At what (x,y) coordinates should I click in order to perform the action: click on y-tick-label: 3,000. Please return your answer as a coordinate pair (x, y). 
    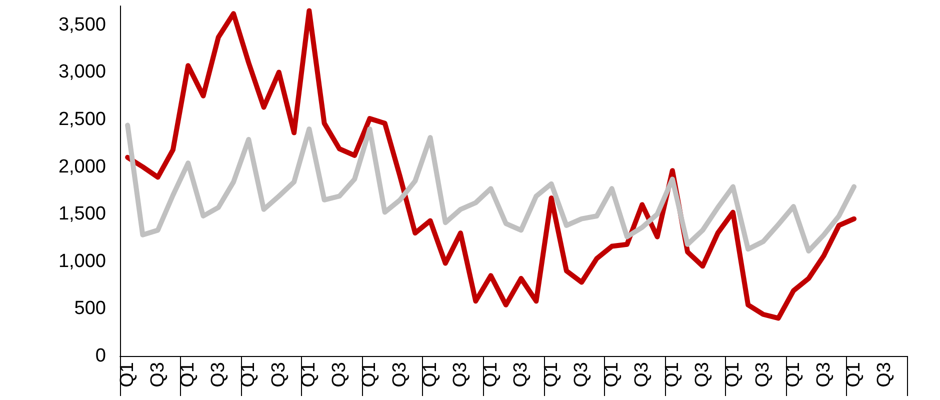
    Looking at the image, I should click on (82, 72).